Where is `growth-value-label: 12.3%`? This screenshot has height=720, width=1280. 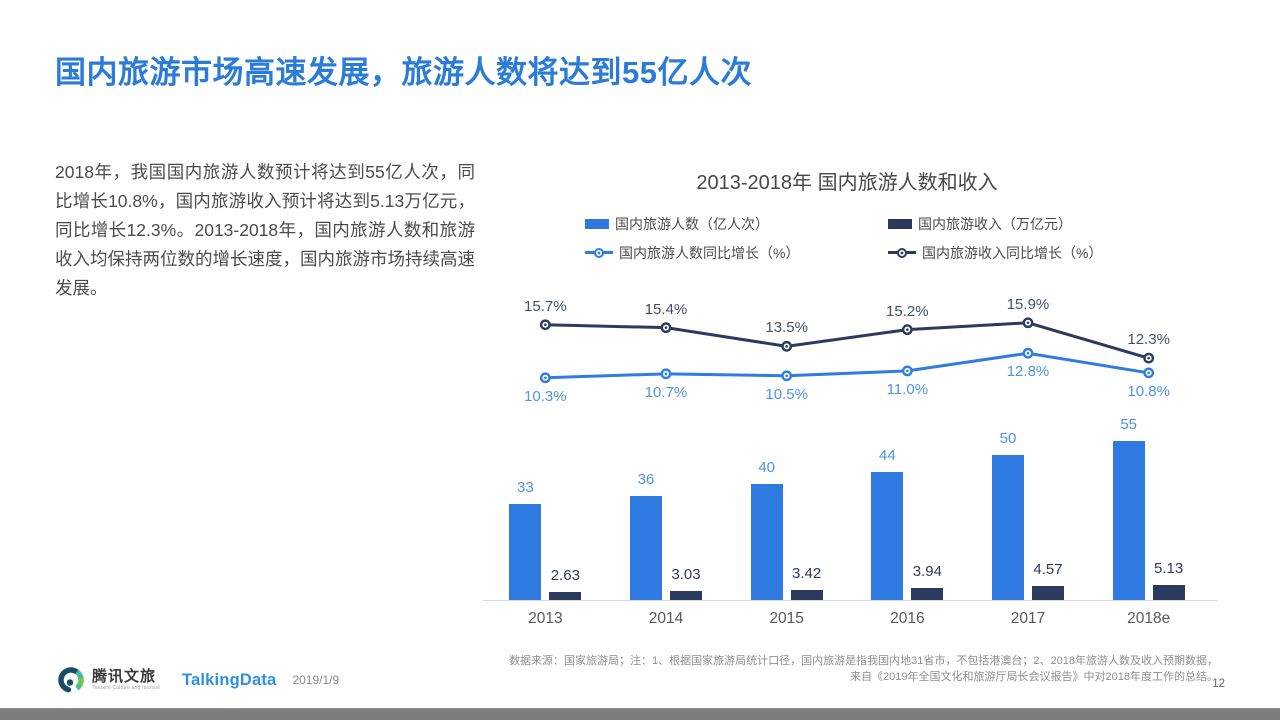 growth-value-label: 12.3% is located at coordinates (1148, 340).